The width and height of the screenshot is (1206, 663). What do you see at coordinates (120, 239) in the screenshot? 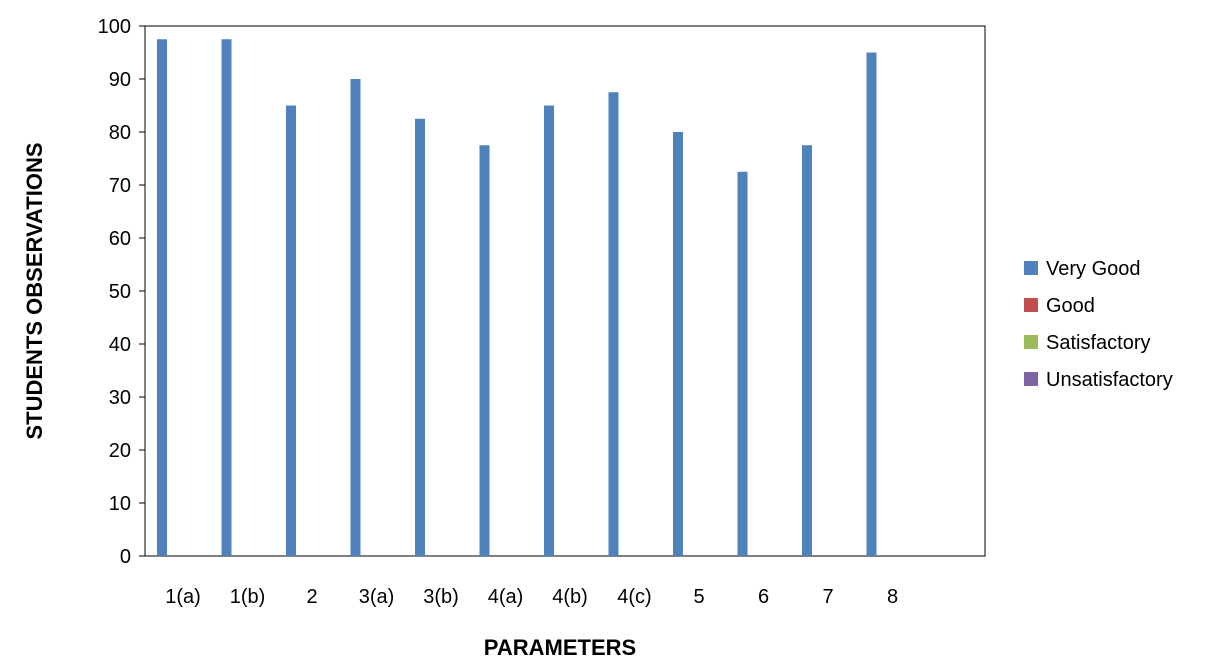
I see `y-tick-label: 60` at bounding box center [120, 239].